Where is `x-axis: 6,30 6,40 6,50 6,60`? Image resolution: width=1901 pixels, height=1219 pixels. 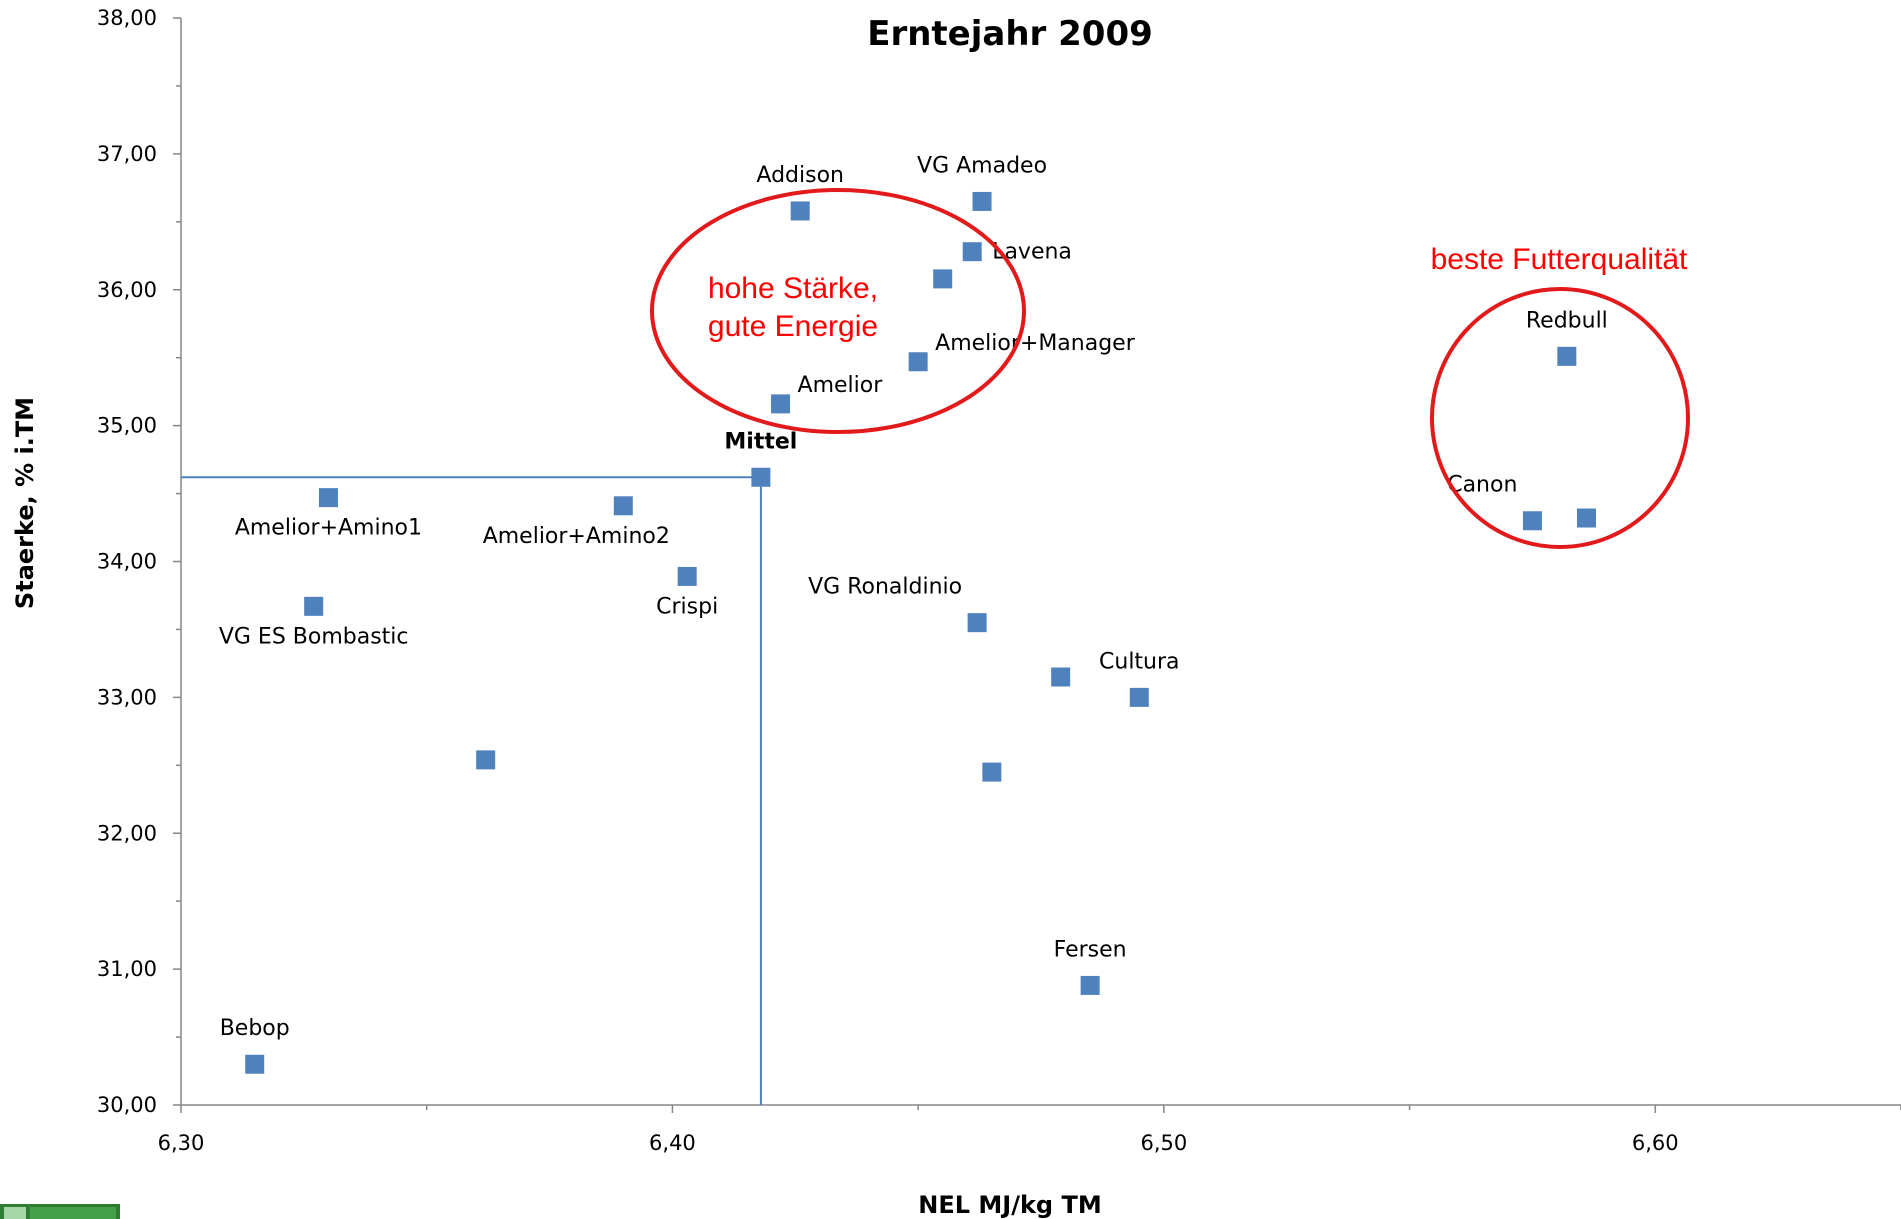 x-axis: 6,30 6,40 6,50 6,60 is located at coordinates (1029, 1129).